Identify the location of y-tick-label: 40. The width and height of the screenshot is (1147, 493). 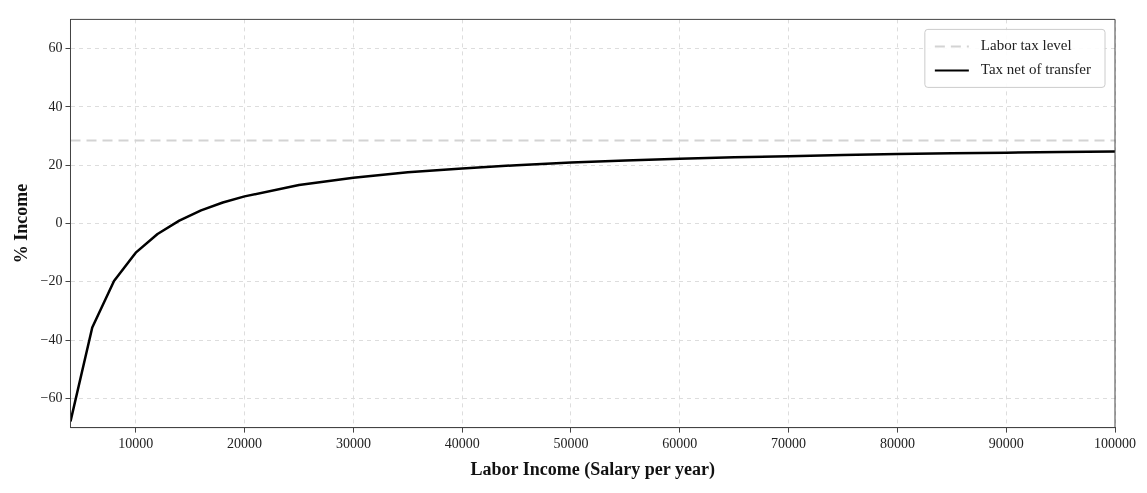
(55, 106).